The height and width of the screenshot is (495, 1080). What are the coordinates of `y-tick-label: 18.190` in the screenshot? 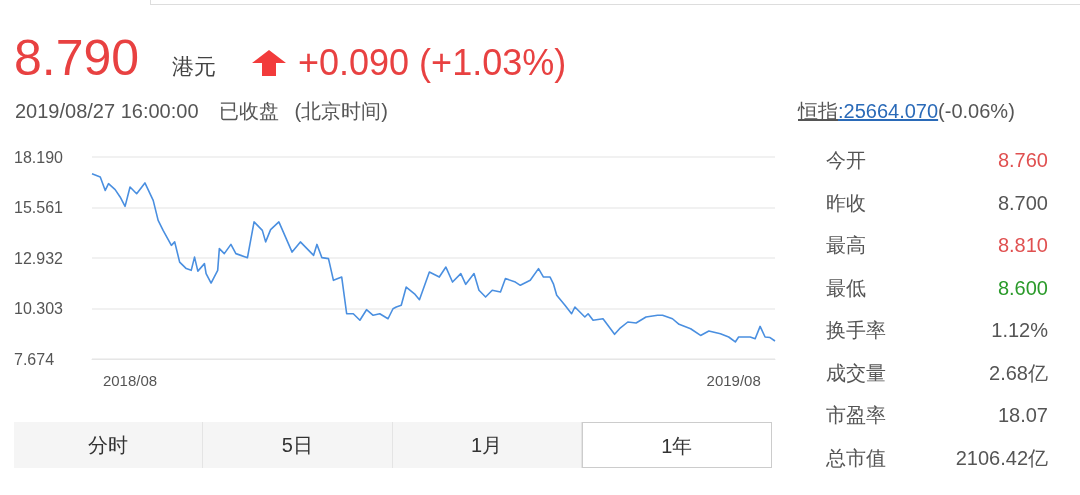 It's located at (39, 157).